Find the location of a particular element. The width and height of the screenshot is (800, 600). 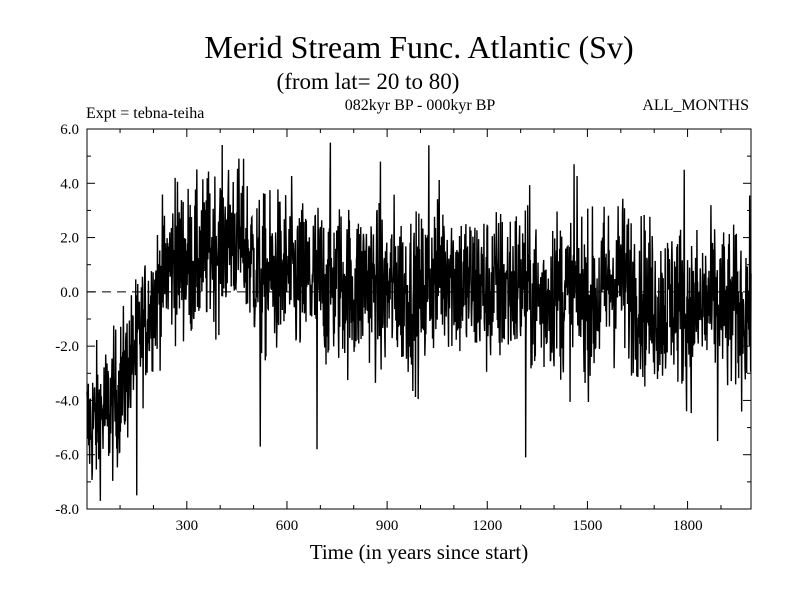

y-tick-label: 2.0 is located at coordinates (69, 239).